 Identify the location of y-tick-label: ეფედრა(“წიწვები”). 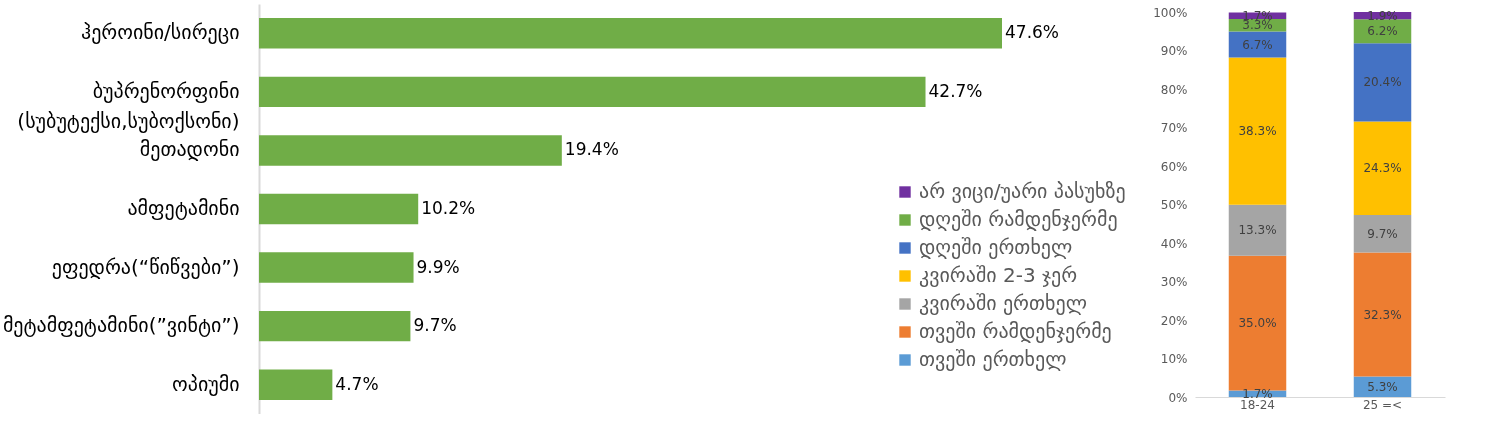
(145, 266).